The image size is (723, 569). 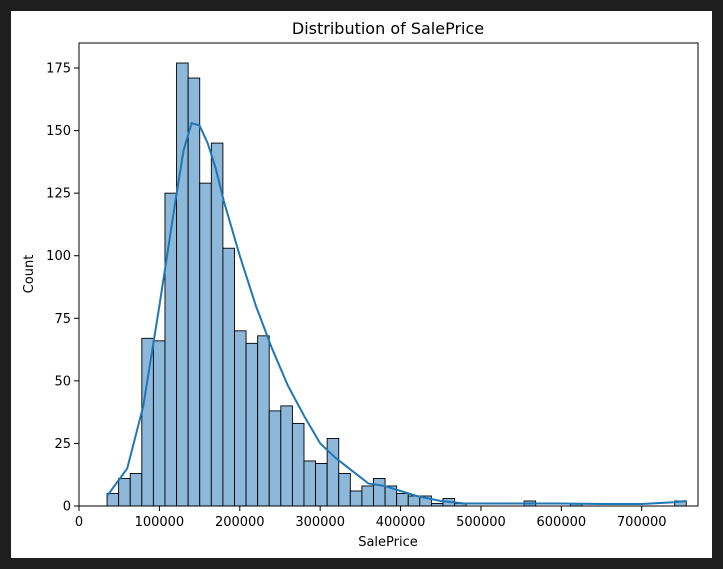 What do you see at coordinates (58, 69) in the screenshot?
I see `y-tick-label: 175` at bounding box center [58, 69].